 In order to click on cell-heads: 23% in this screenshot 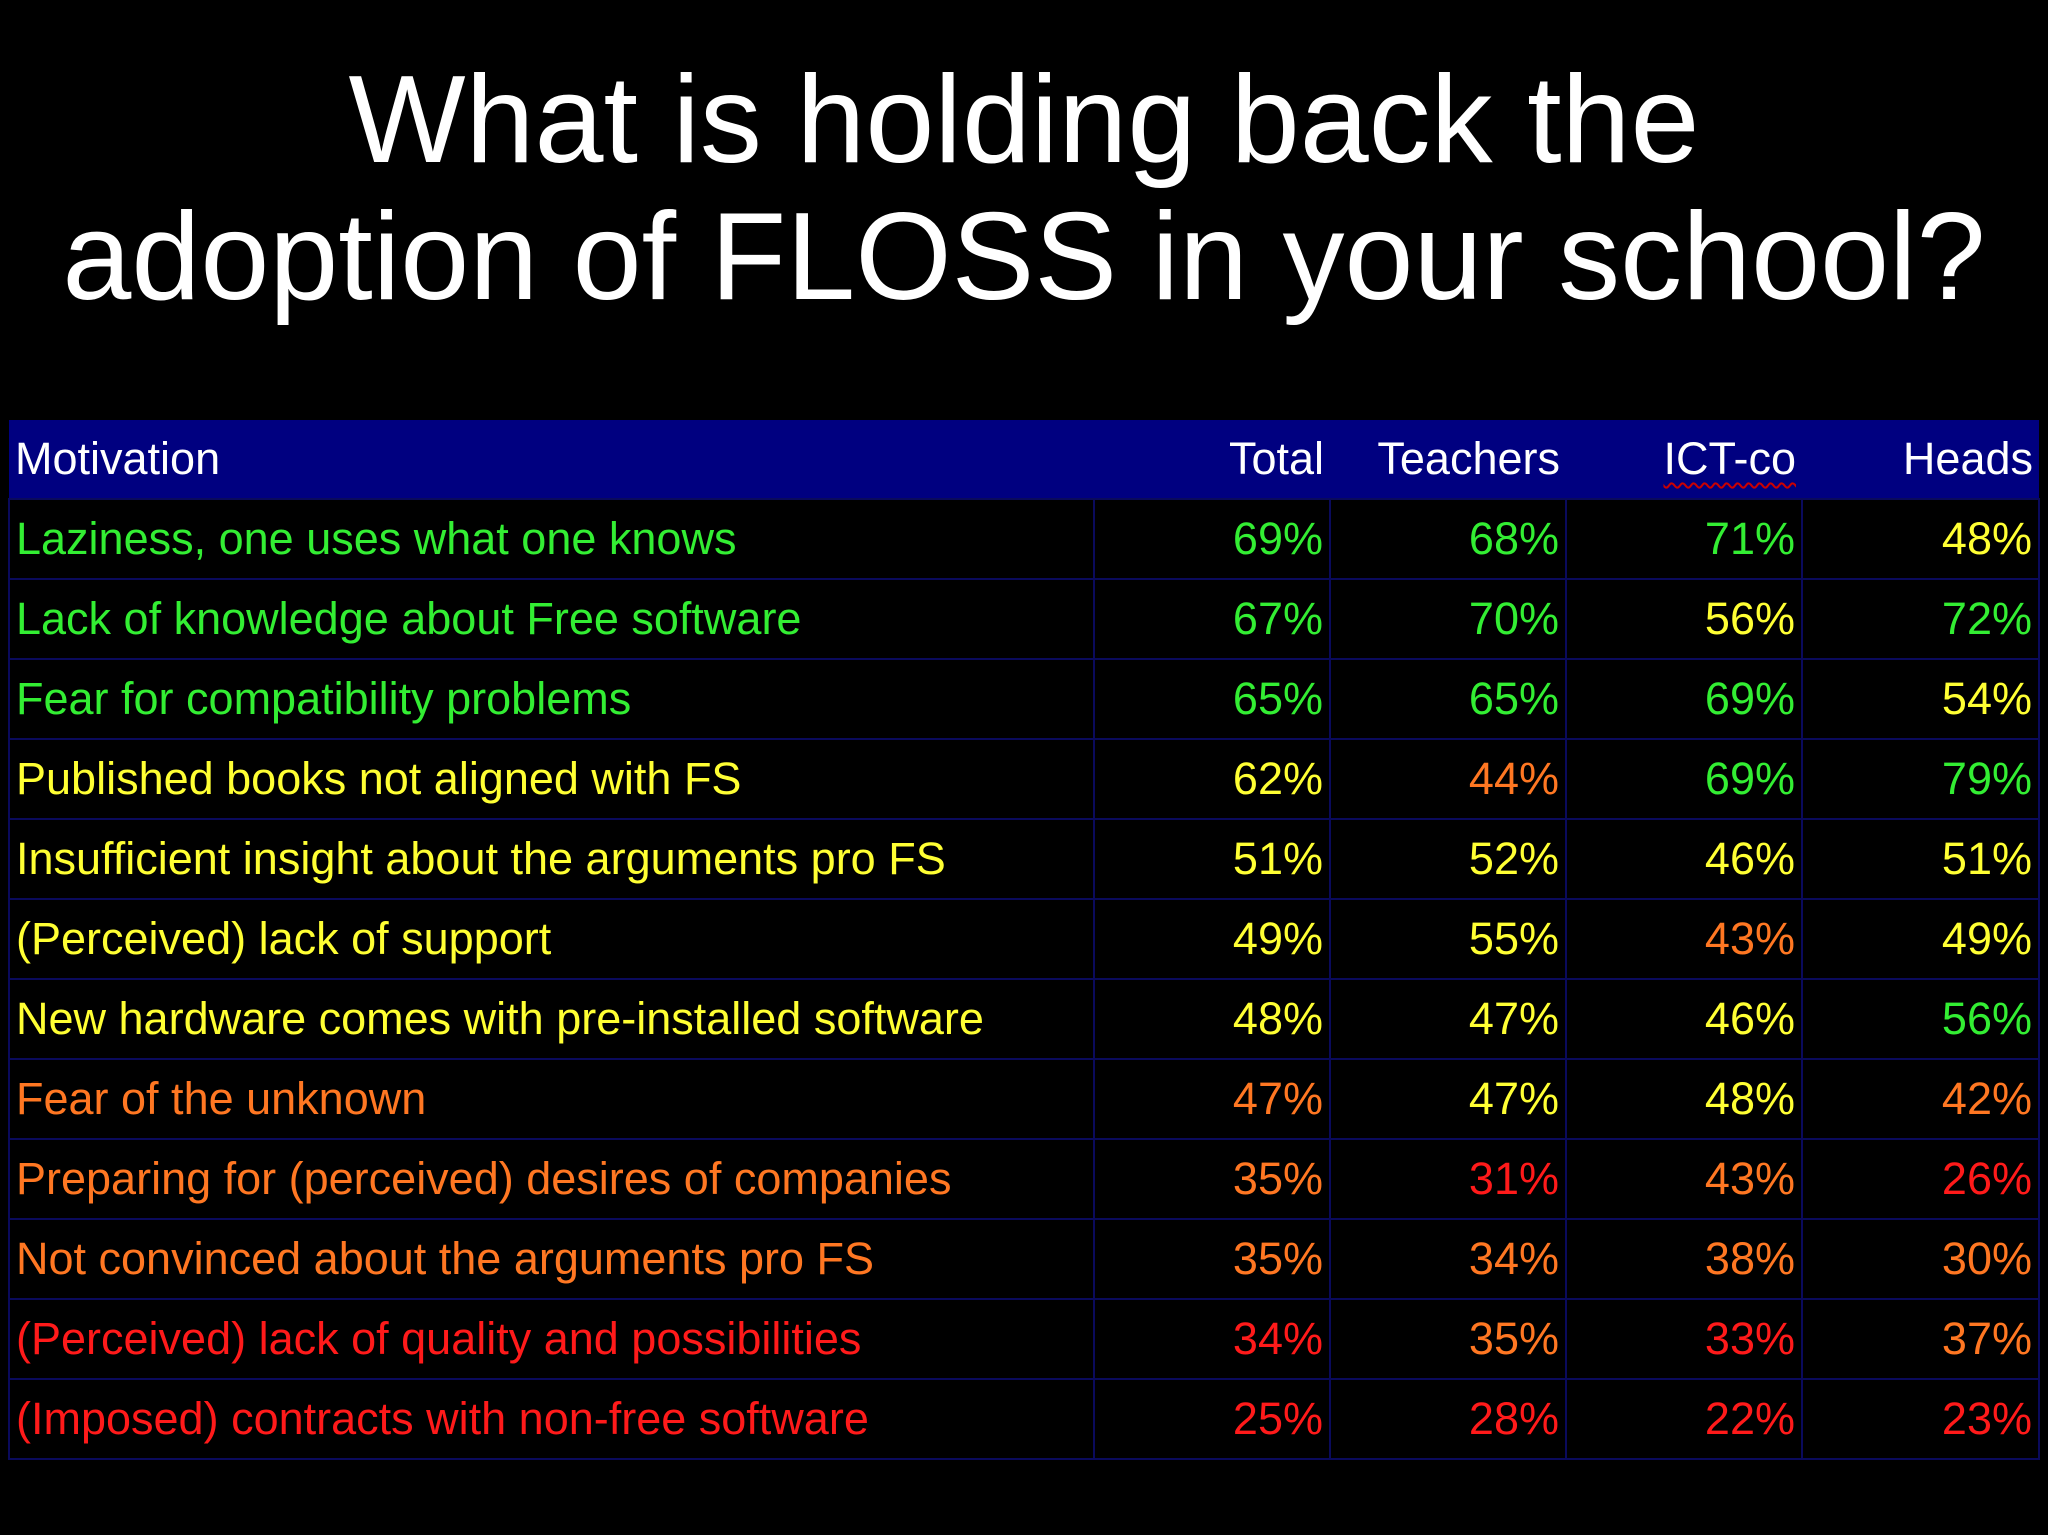, I will do `click(1920, 1419)`.